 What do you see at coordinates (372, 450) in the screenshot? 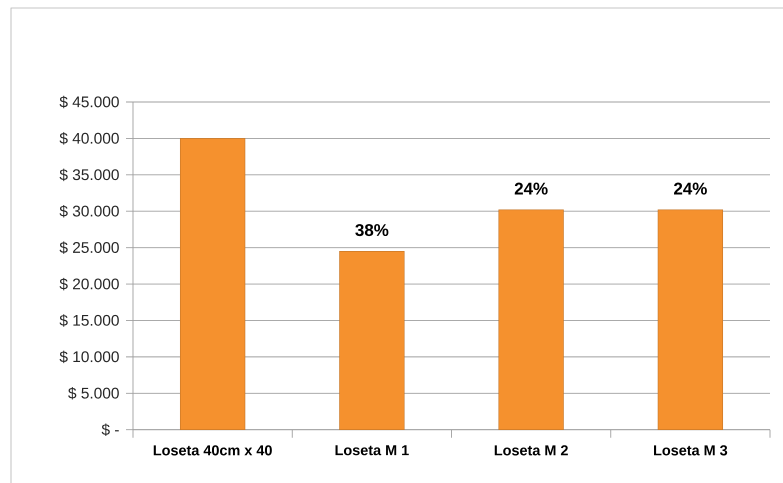
I see `x-tick-label: Loseta M 1` at bounding box center [372, 450].